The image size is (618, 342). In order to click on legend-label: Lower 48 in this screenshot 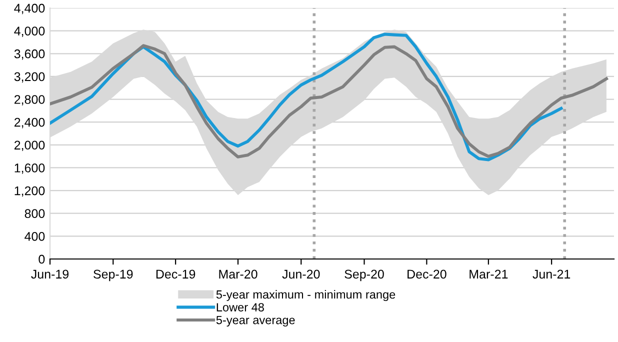, I will do `click(240, 307)`.